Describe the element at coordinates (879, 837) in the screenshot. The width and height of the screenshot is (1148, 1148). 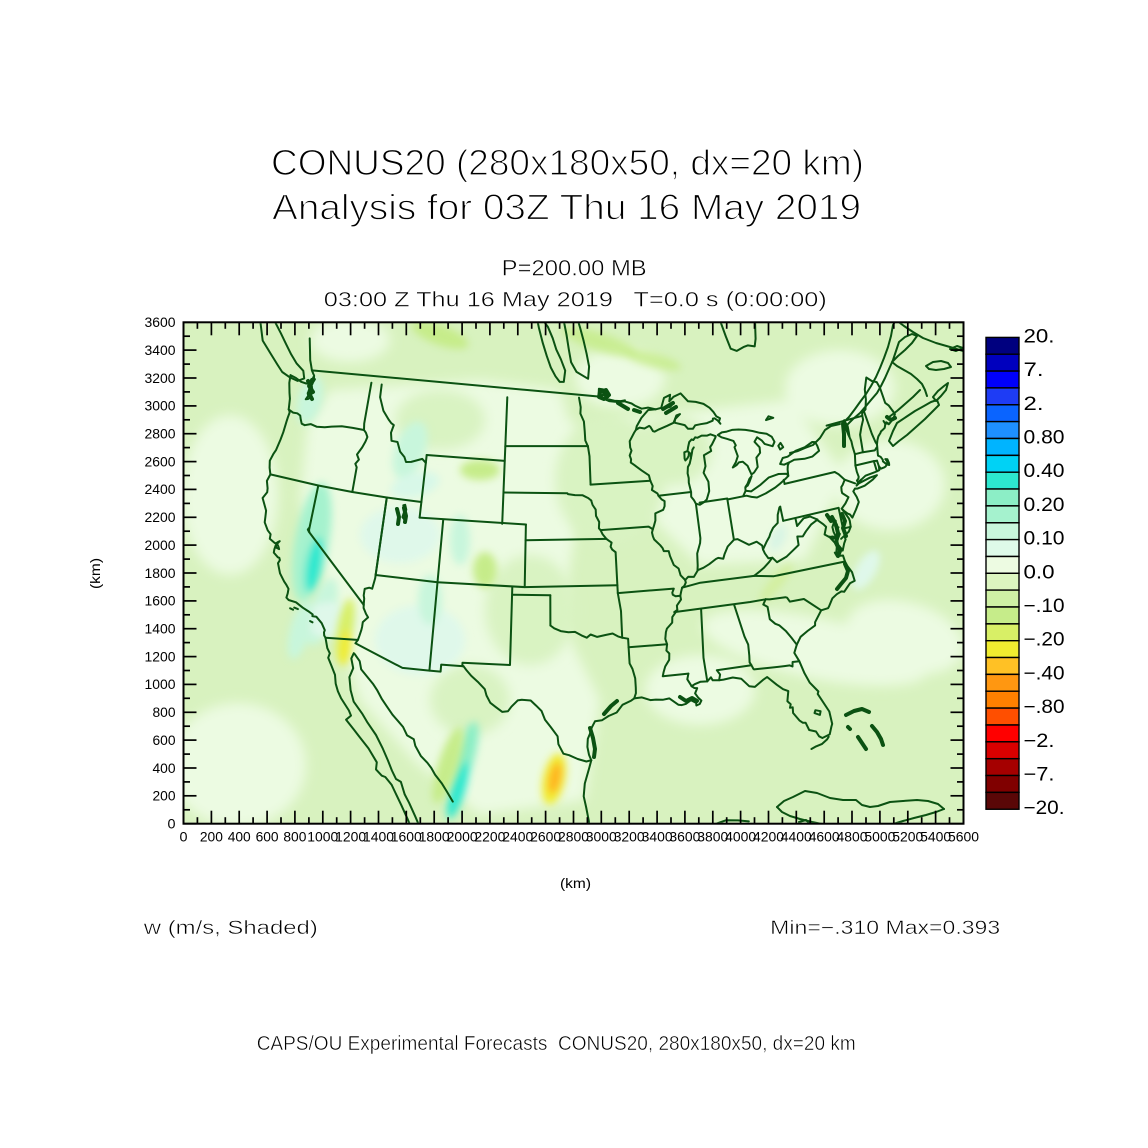
I see `svg-text: 5000` at that location.